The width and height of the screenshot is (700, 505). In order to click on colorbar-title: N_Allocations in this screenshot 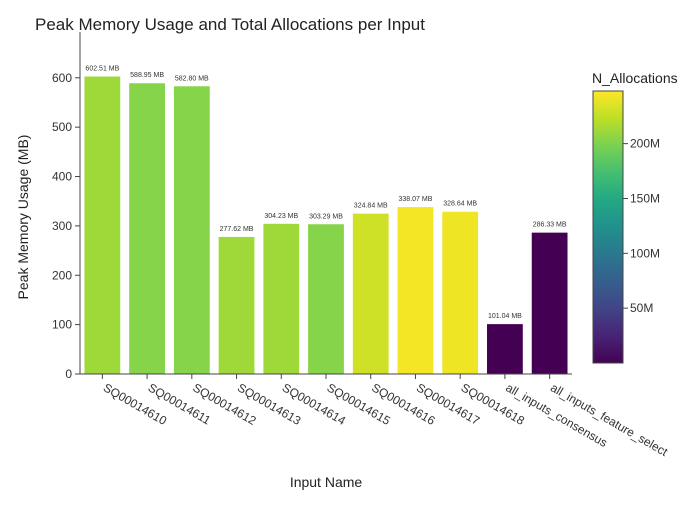, I will do `click(635, 78)`.